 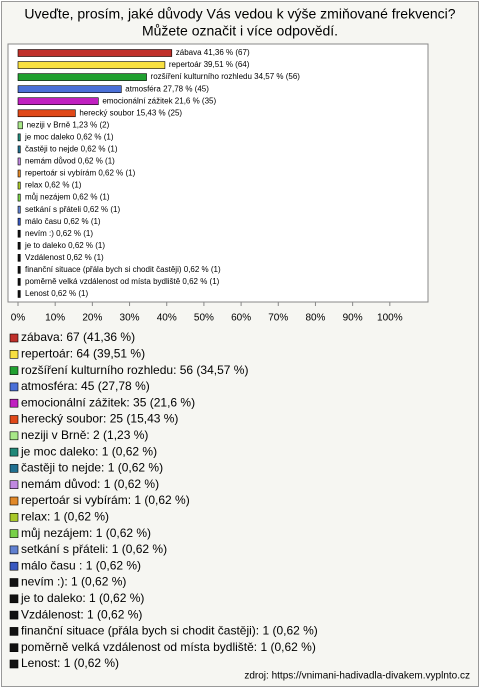 What do you see at coordinates (209, 64) in the screenshot?
I see `bar-label: repertoár 39,51 % (64)` at bounding box center [209, 64].